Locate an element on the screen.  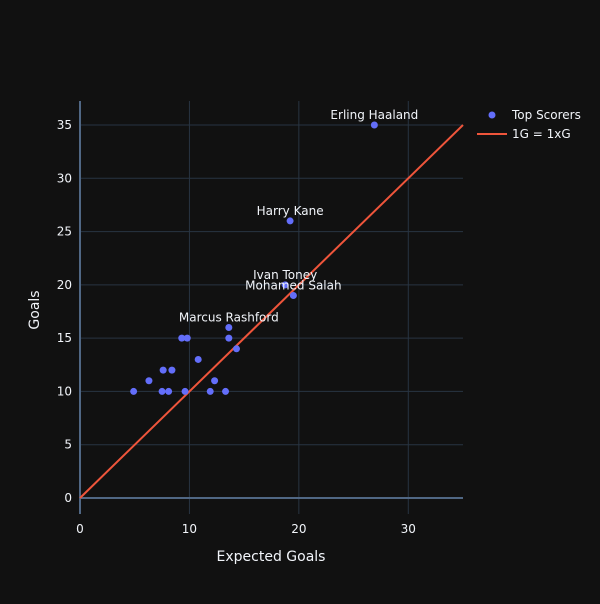
y-tick-label: 15 is located at coordinates (64, 338).